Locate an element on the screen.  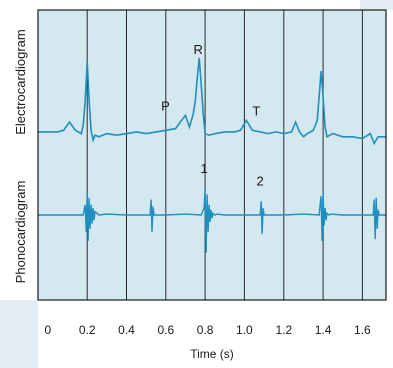
top-margin-bg is located at coordinates (376, 5).